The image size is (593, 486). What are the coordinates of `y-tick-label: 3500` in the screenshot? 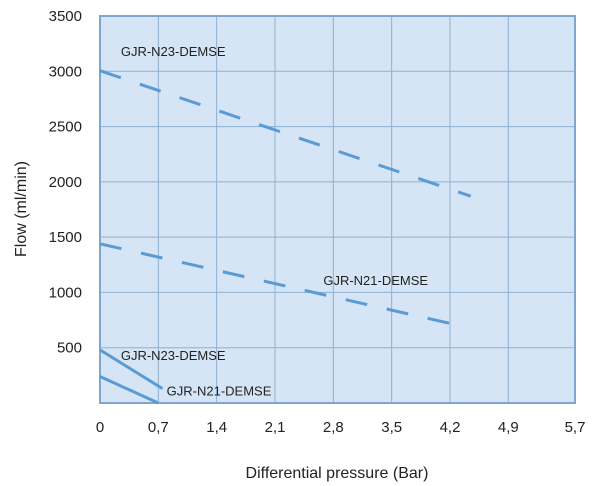 It's located at (65, 16).